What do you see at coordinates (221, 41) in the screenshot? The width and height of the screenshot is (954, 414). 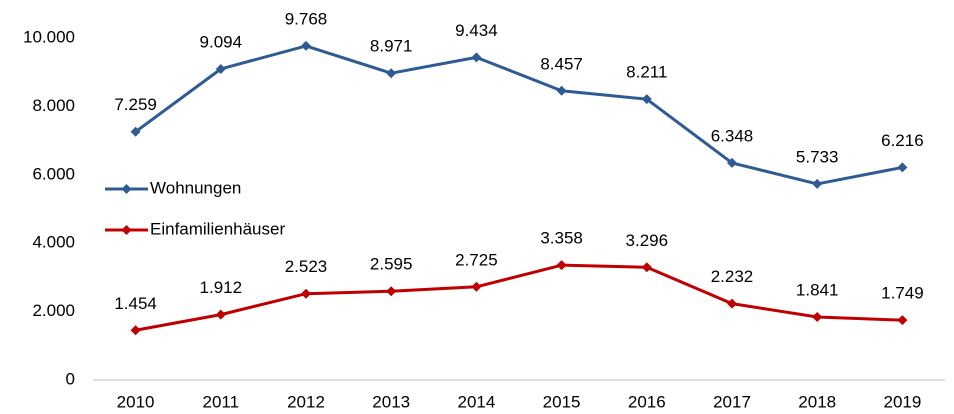 I see `data-label: 9.094` at bounding box center [221, 41].